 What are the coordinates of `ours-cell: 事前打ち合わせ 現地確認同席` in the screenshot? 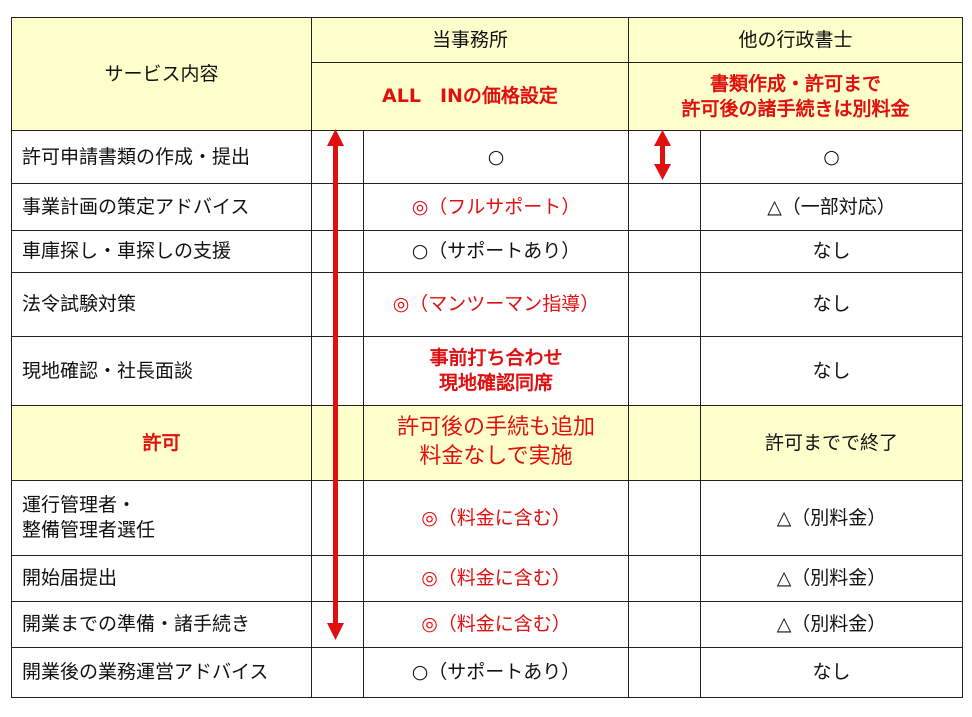 It's located at (496, 371).